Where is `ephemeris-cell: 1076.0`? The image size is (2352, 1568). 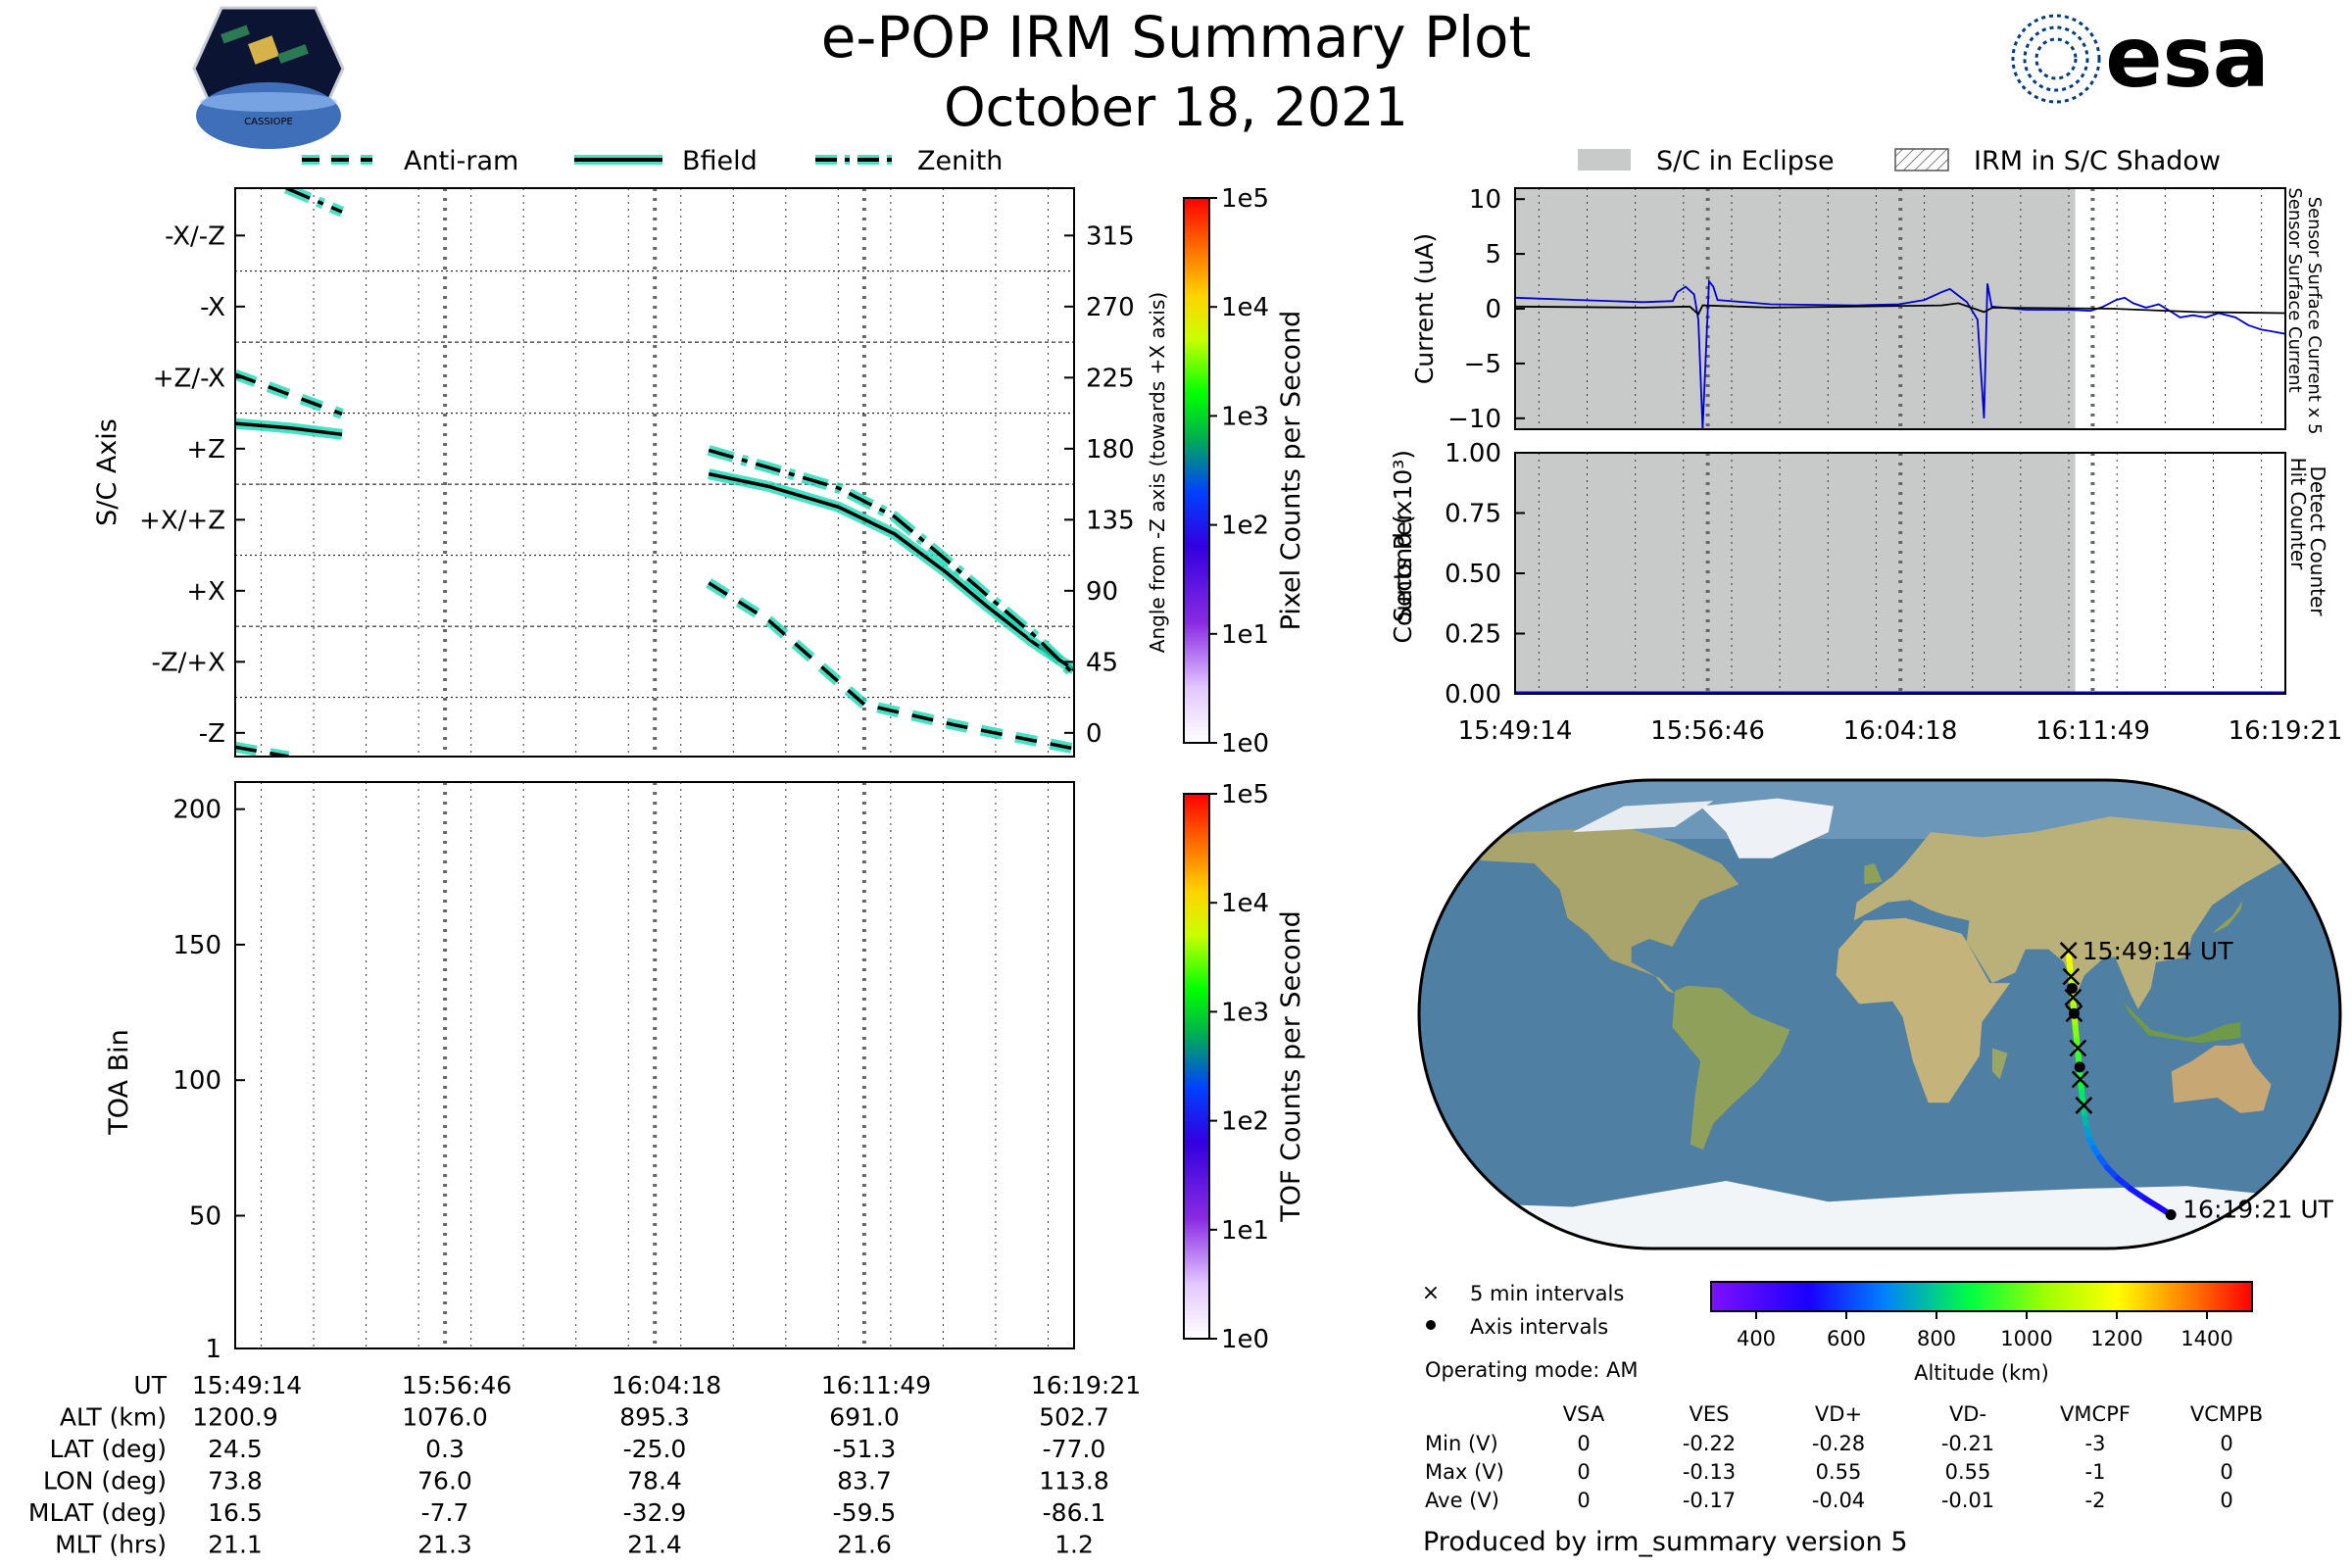 ephemeris-cell: 1076.0 is located at coordinates (444, 1417).